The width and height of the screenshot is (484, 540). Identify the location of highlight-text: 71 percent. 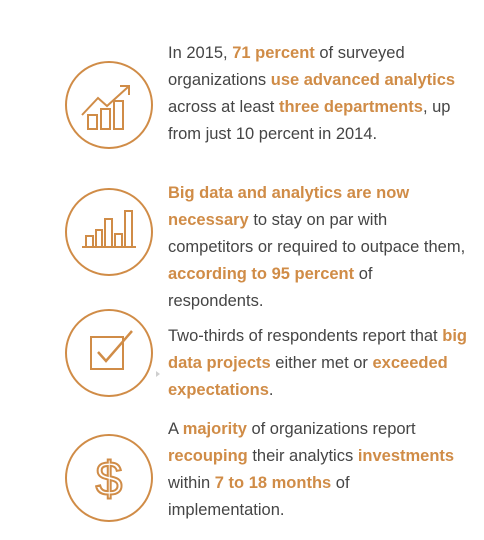
(273, 53).